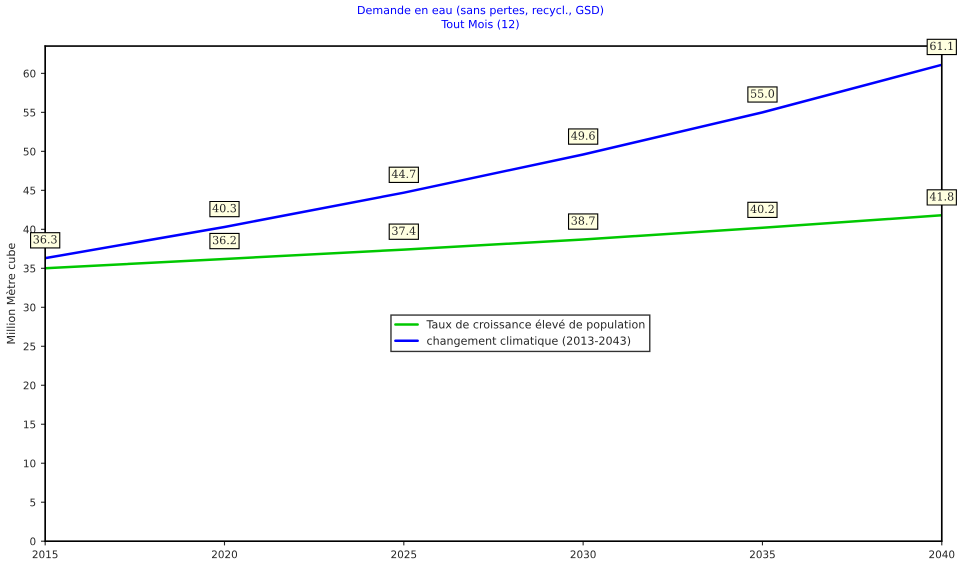 The height and width of the screenshot is (562, 961). Describe the element at coordinates (762, 209) in the screenshot. I see `data-label: 40.2` at that location.